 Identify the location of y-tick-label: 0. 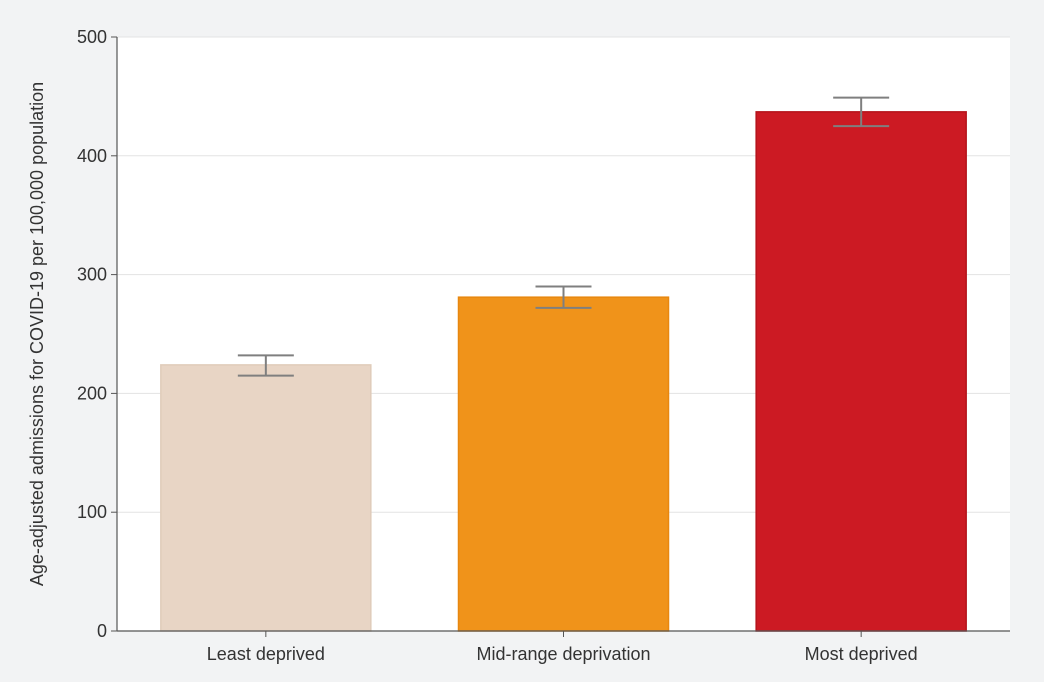
(102, 631).